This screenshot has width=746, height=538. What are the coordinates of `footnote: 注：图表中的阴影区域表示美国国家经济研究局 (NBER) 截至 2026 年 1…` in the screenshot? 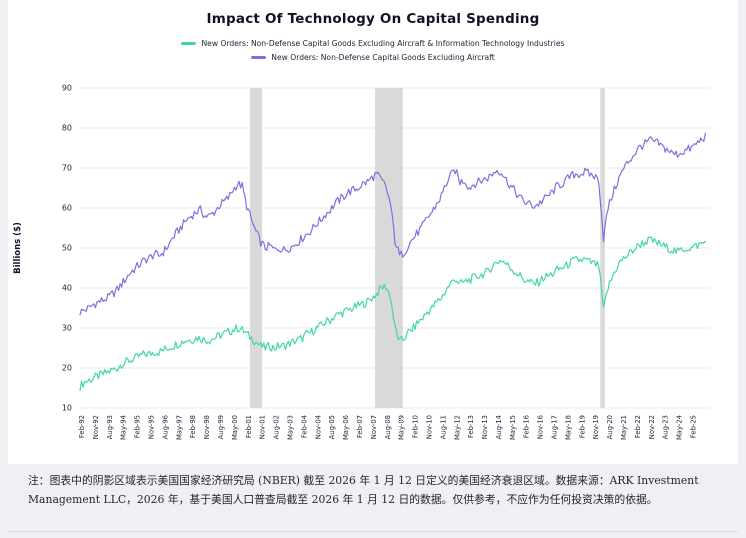 It's located at (363, 490).